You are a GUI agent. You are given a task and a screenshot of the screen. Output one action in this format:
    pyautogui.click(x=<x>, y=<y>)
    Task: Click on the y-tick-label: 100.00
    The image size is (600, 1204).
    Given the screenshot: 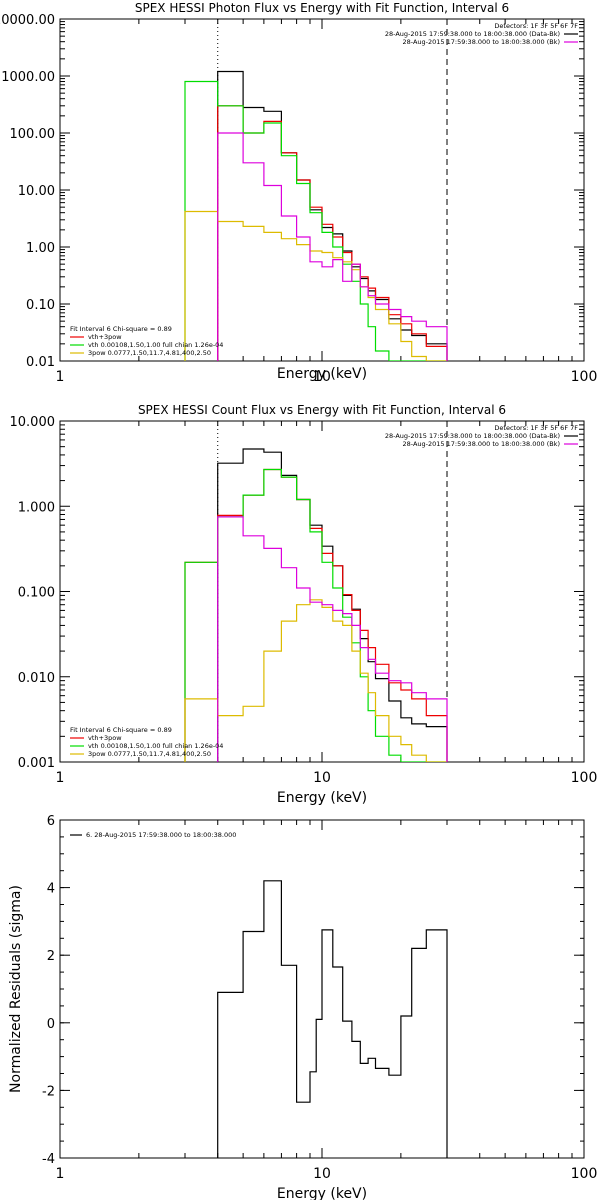 What is the action you would take?
    pyautogui.click(x=33, y=134)
    